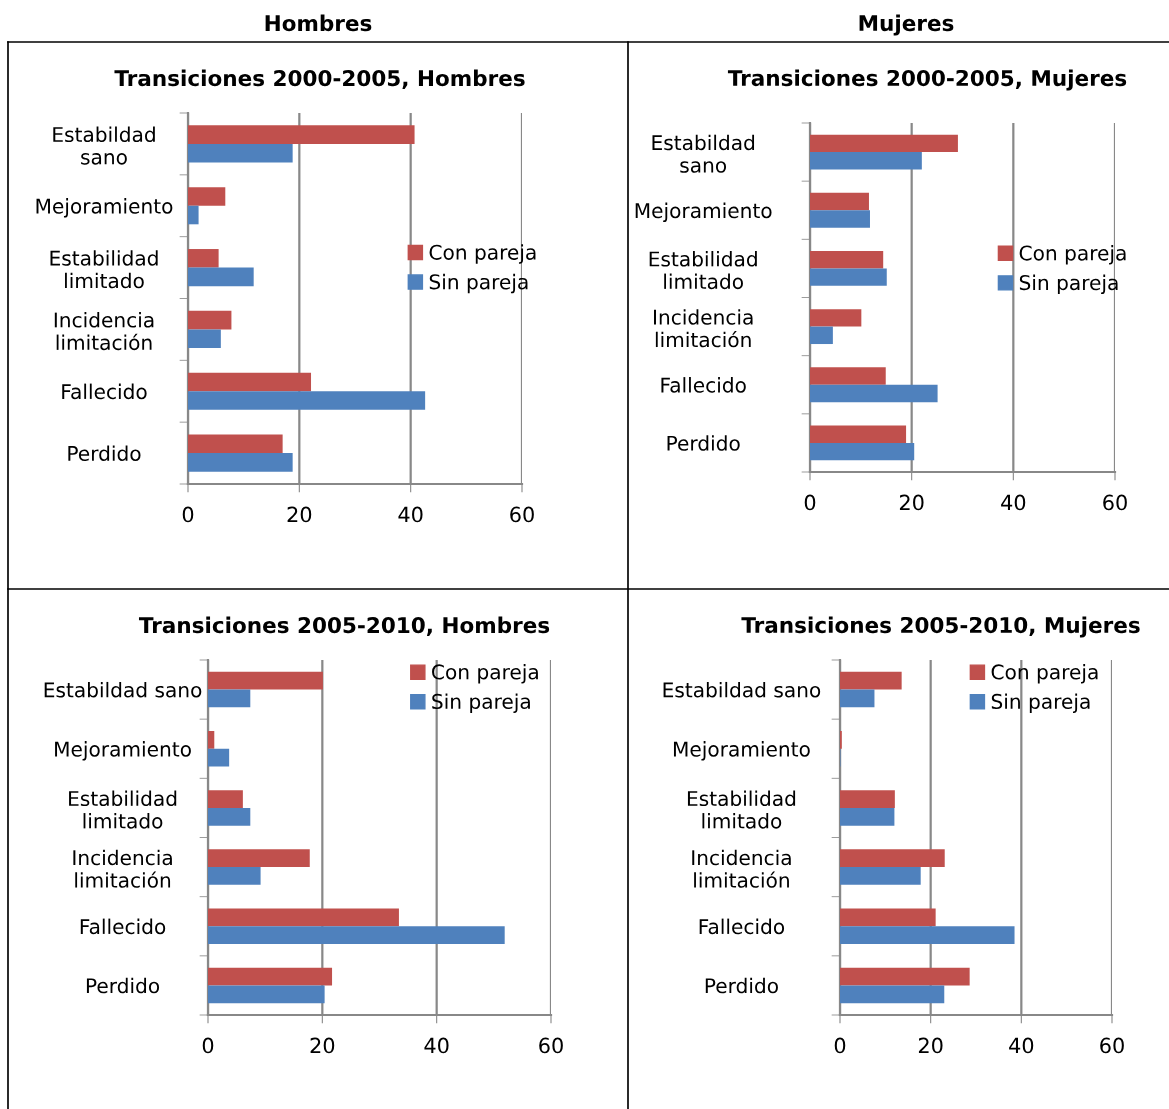  I want to click on text: Hombres, so click(318, 23).